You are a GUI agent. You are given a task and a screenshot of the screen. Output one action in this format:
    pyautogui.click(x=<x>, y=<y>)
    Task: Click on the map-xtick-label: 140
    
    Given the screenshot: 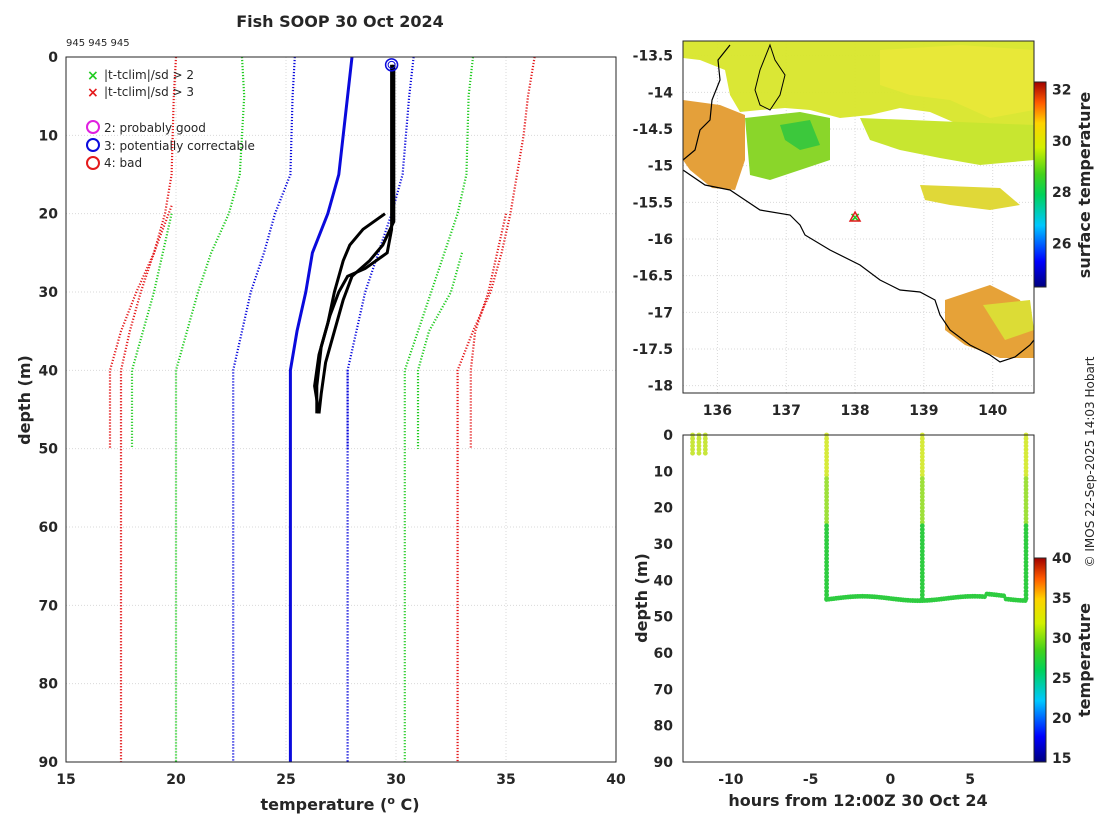 What is the action you would take?
    pyautogui.click(x=992, y=411)
    